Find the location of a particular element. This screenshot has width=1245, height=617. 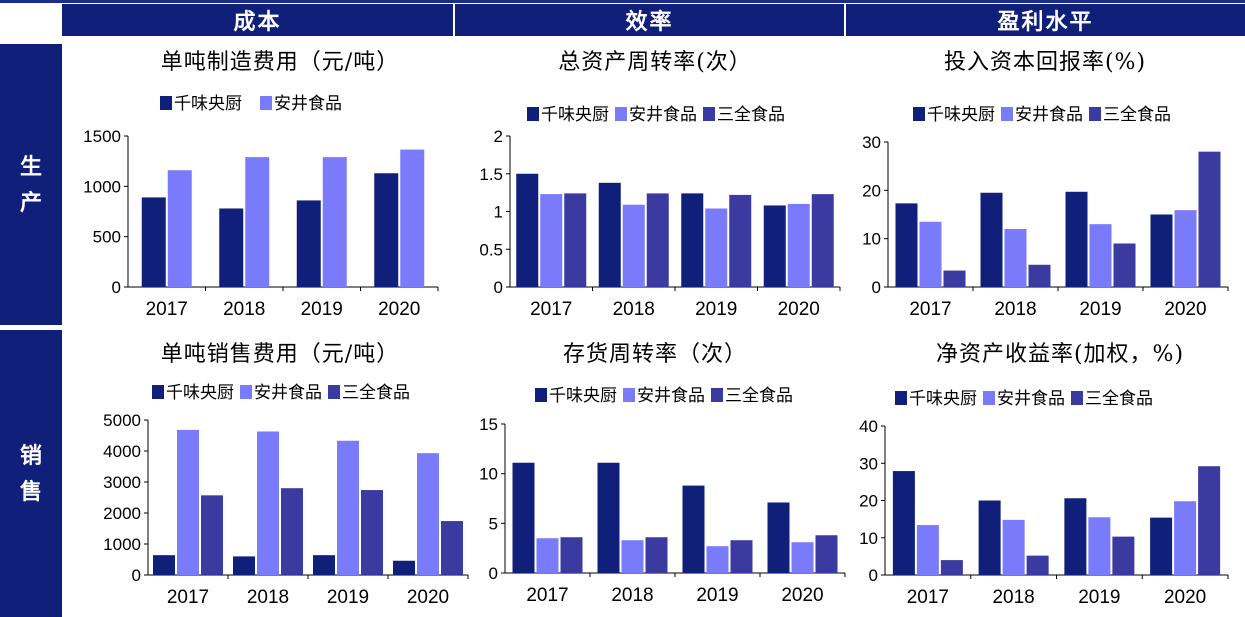

header-efficiency: 效率 is located at coordinates (649, 20).